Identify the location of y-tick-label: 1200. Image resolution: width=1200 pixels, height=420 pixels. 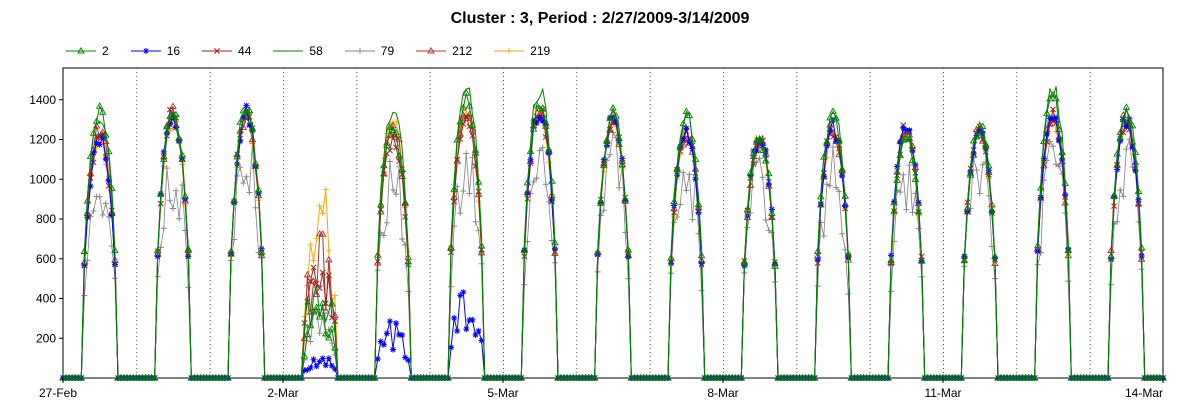
(42, 140).